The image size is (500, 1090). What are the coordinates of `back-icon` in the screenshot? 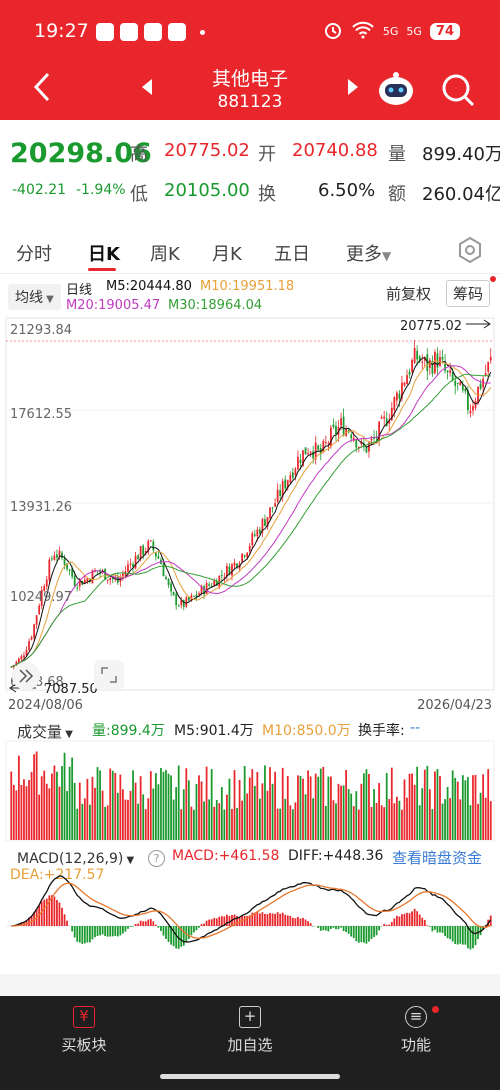 It's located at (42, 89).